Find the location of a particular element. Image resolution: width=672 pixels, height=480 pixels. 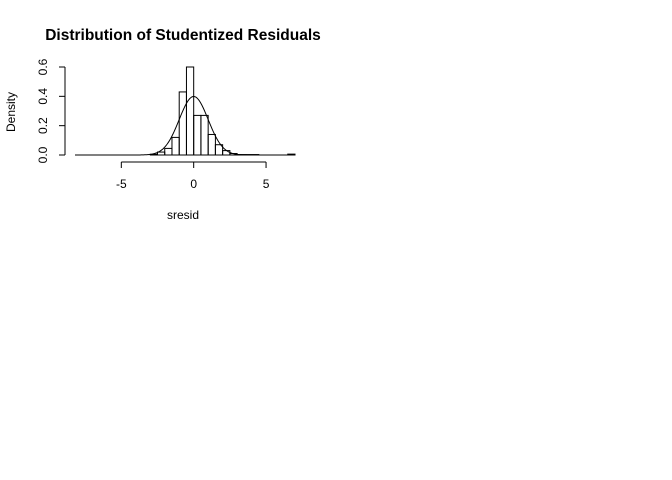

y-tick-label-2: 0.4 is located at coordinates (43, 96).